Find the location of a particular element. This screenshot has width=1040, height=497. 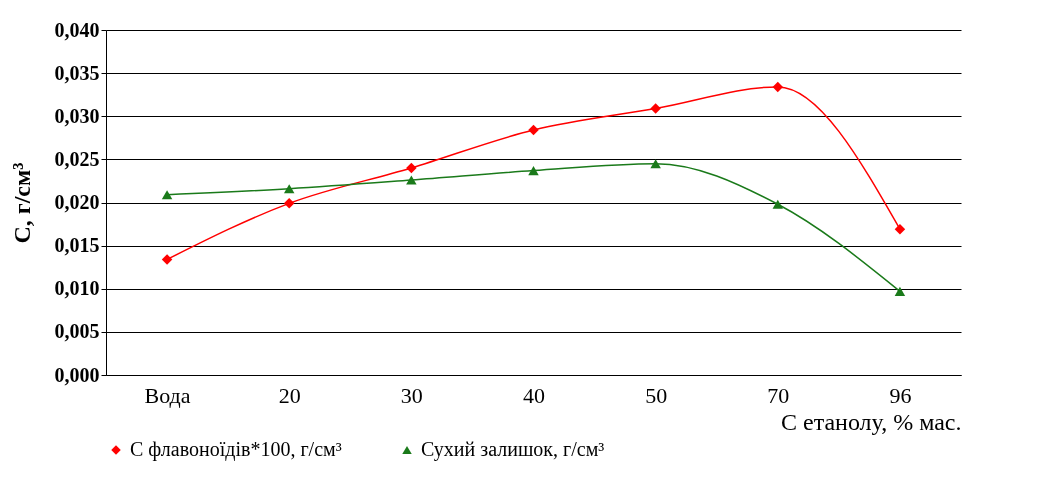

y-axis-title: С, г/см³ is located at coordinates (21, 203).